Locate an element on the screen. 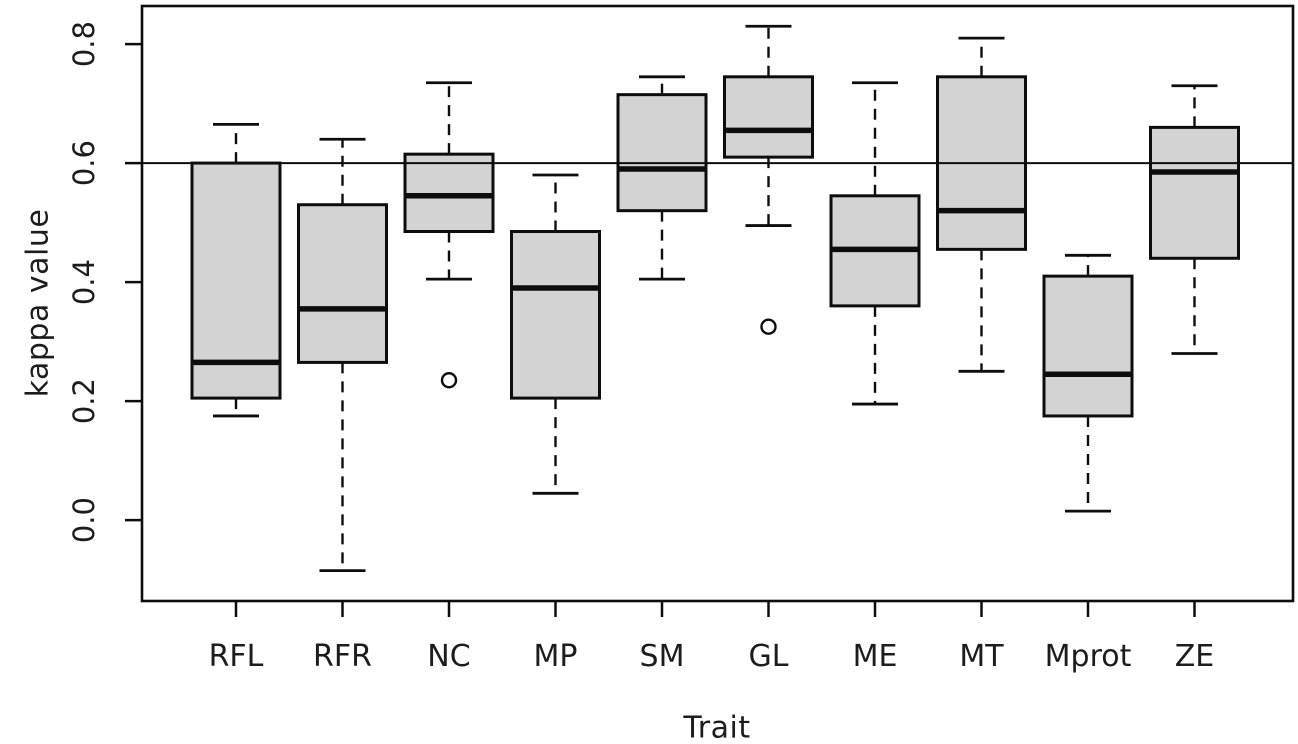  y-tick-label: 0.8 is located at coordinates (84, 44).